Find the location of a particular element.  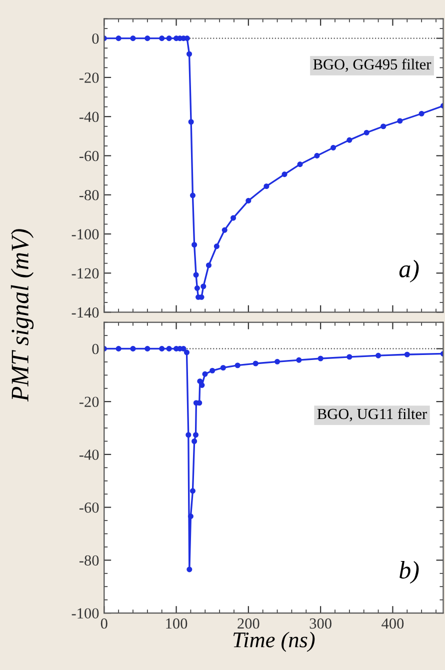

annotation: BGO, GG495 filter is located at coordinates (372, 65).